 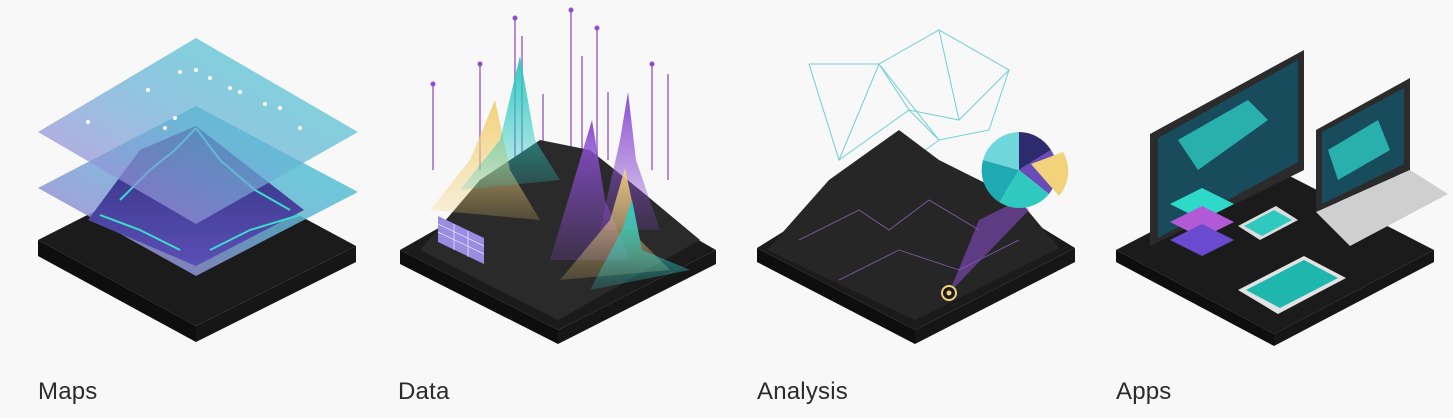 I want to click on apps-label: Apps, so click(x=1144, y=391).